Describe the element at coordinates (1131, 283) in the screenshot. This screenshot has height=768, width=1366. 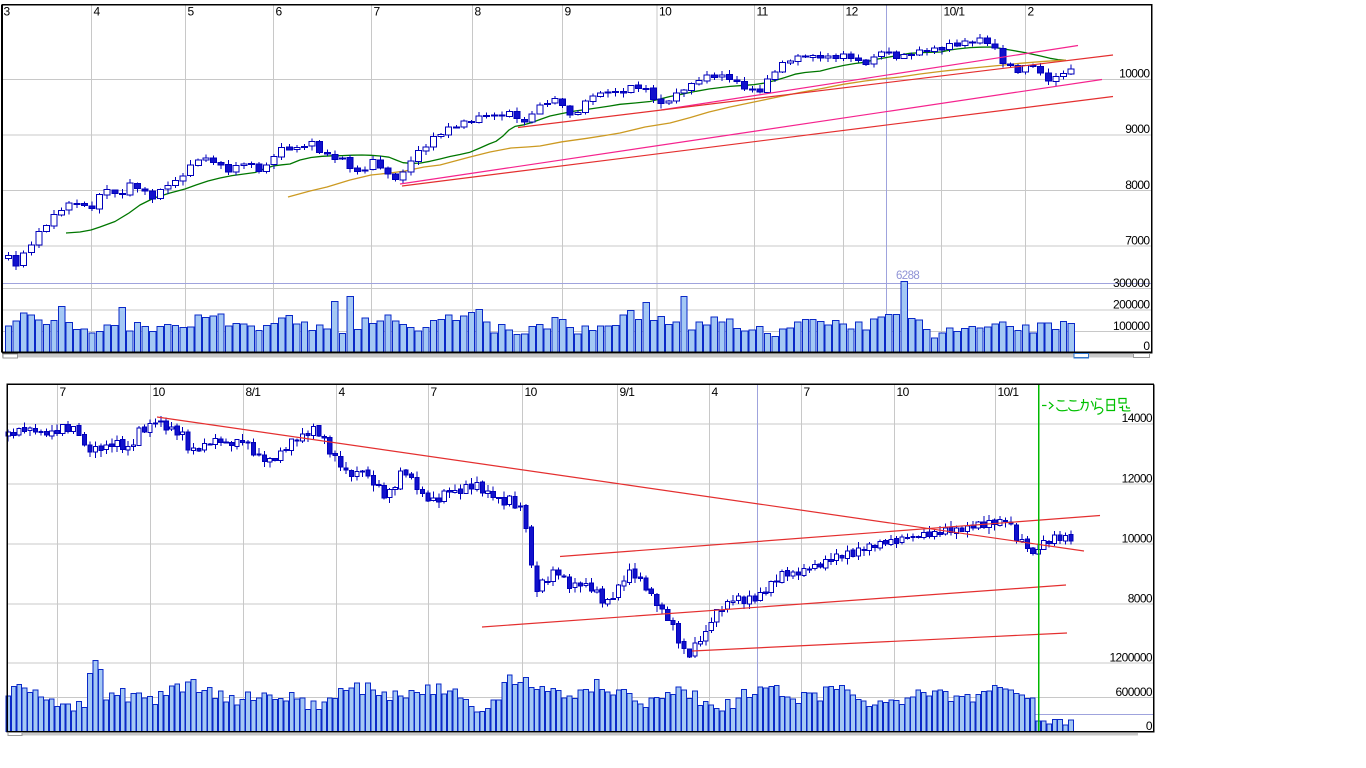
I see `svg-text: 300000` at that location.